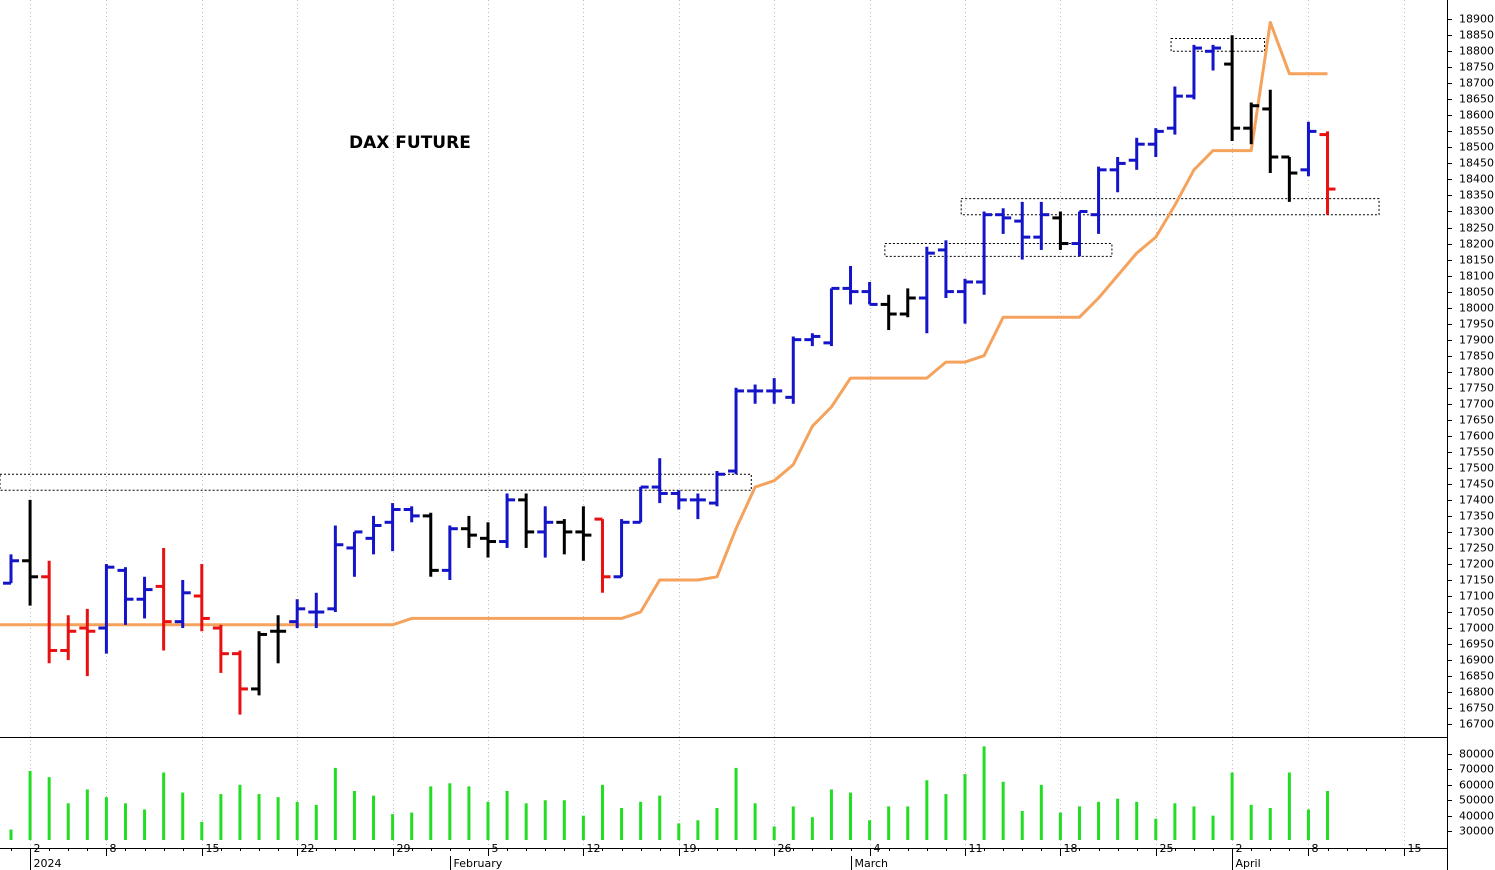  What do you see at coordinates (48, 863) in the screenshot?
I see `month-label: 2024` at bounding box center [48, 863].